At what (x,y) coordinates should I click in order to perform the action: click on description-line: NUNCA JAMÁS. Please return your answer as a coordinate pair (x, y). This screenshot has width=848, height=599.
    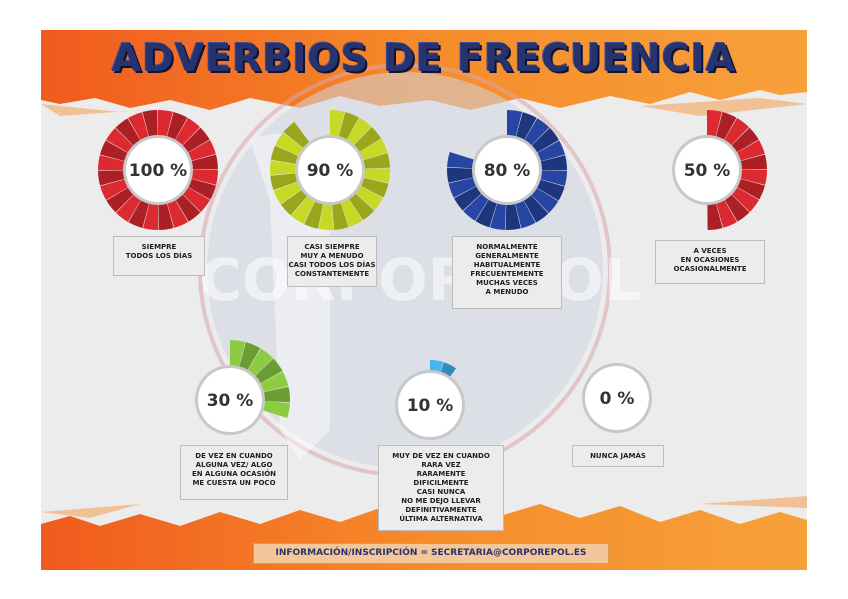
    Looking at the image, I should click on (618, 456).